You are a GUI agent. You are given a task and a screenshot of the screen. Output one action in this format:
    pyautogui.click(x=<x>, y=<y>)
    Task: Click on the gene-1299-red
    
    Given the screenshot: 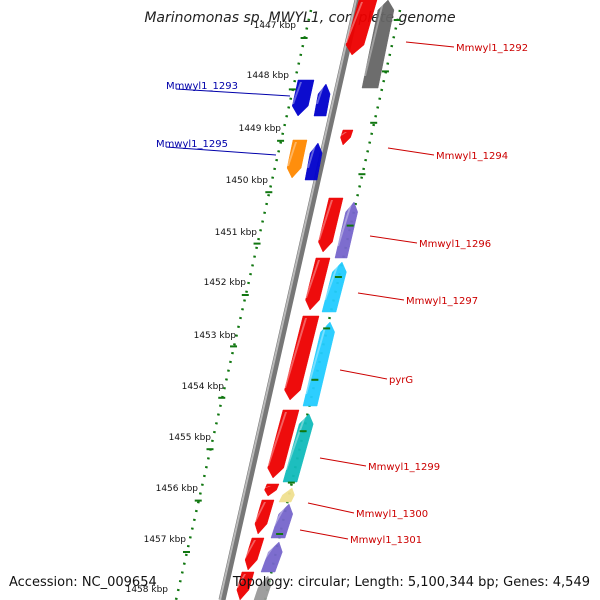 What is the action you would take?
    pyautogui.click(x=283, y=444)
    